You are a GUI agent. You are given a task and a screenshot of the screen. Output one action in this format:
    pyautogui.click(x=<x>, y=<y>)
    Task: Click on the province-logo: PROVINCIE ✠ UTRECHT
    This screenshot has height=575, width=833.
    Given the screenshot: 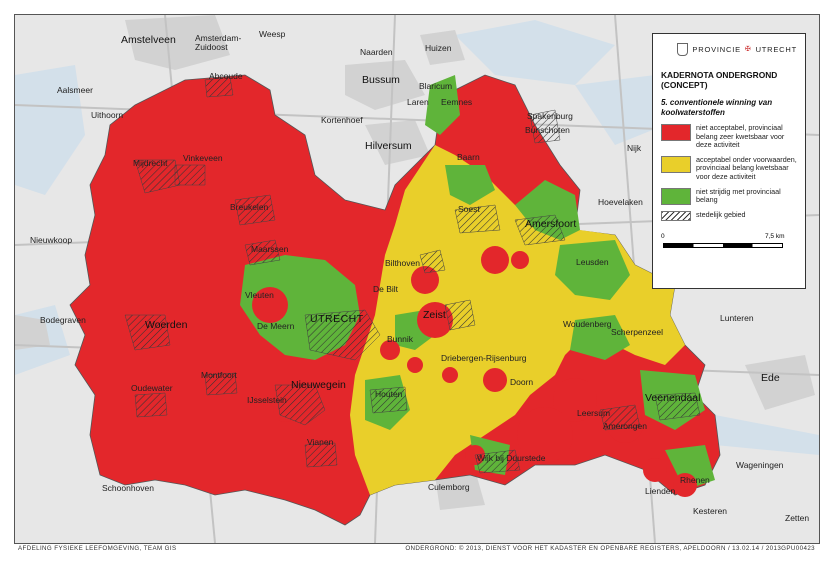 What is the action you would take?
    pyautogui.click(x=729, y=49)
    